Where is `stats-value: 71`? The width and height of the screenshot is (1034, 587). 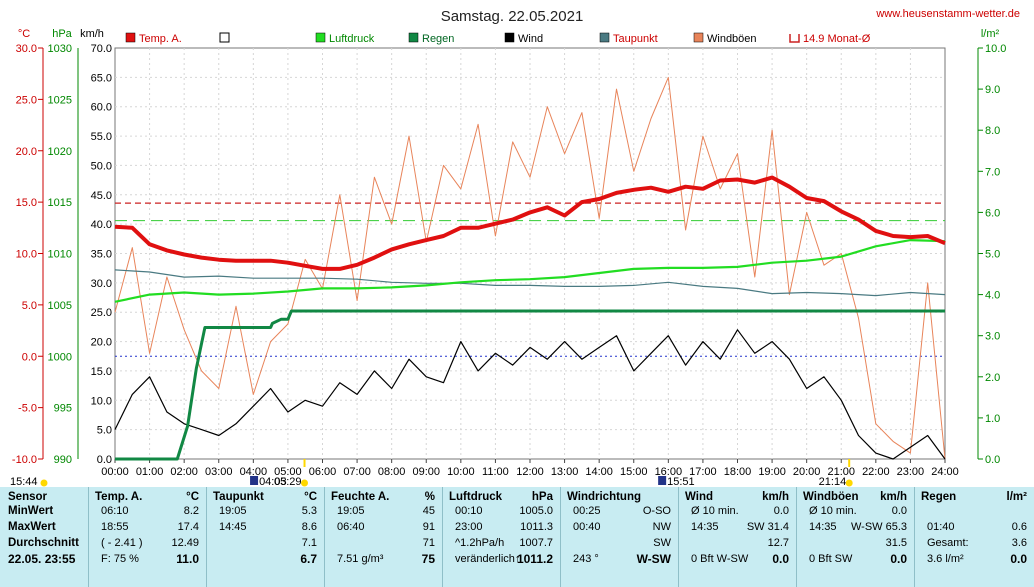
stats-value: 71 is located at coordinates (428, 543).